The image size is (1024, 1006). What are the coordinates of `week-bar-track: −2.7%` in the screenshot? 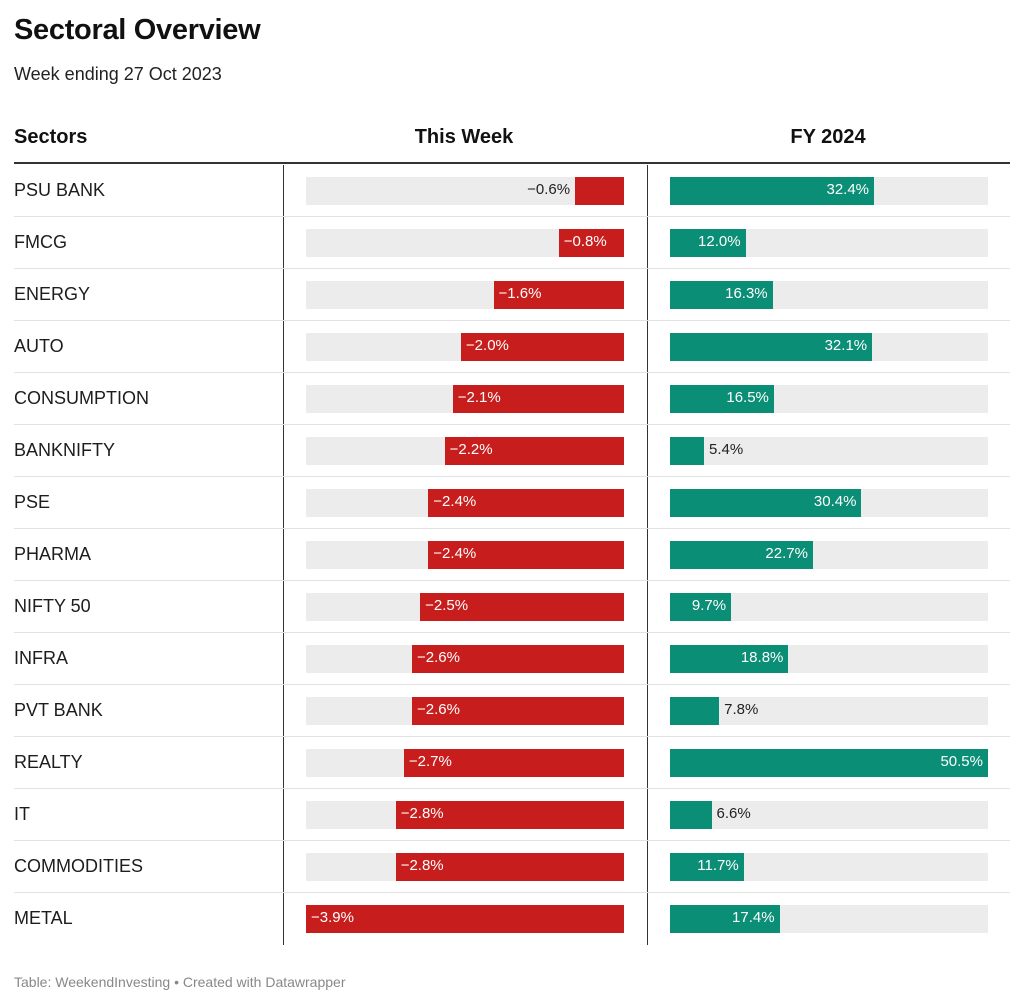 It's located at (465, 763).